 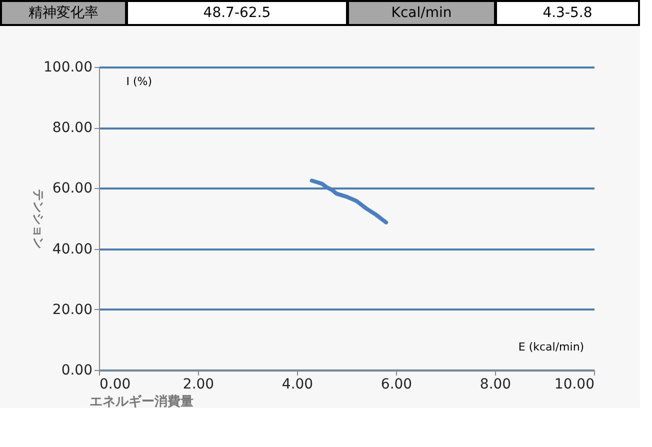 I want to click on text: Kcal/min, so click(x=421, y=13).